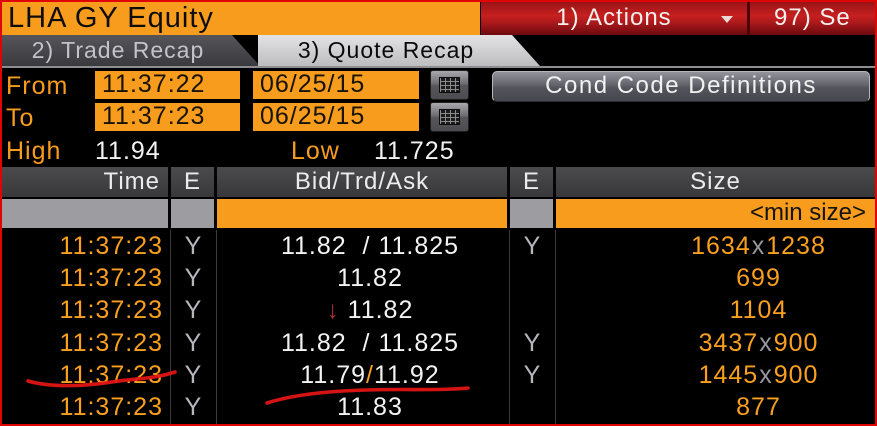  I want to click on quote-row: 11:37:23 Y ↓ 11.82 1104, so click(438, 310).